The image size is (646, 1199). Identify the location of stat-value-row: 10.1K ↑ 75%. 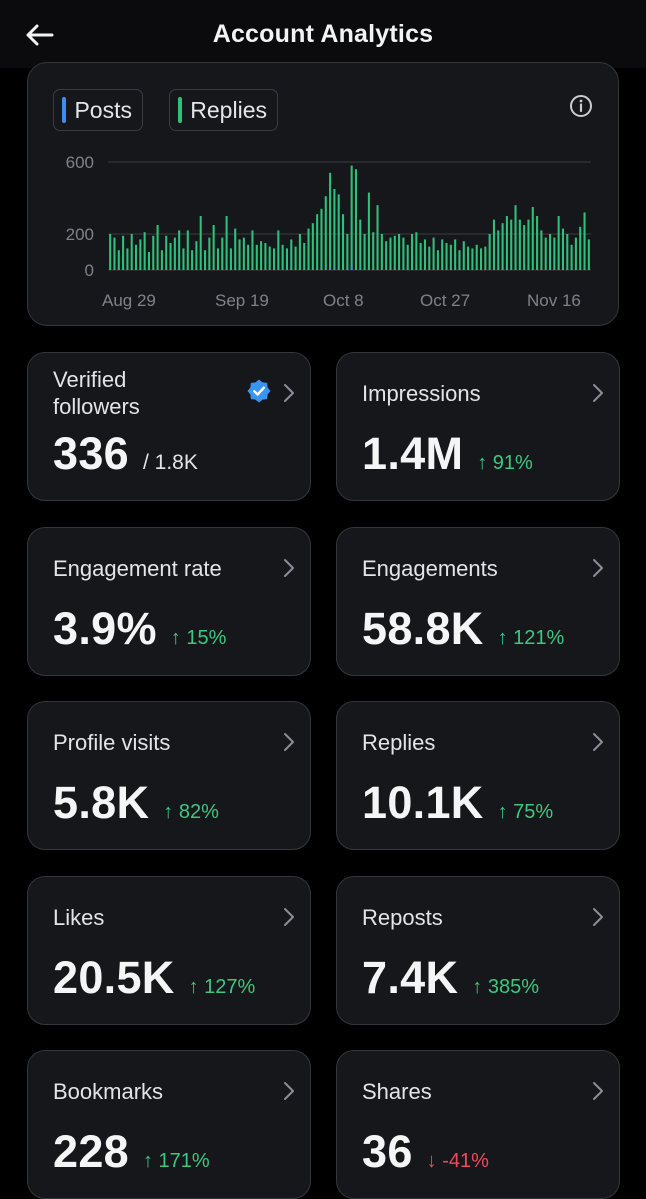
(457, 803).